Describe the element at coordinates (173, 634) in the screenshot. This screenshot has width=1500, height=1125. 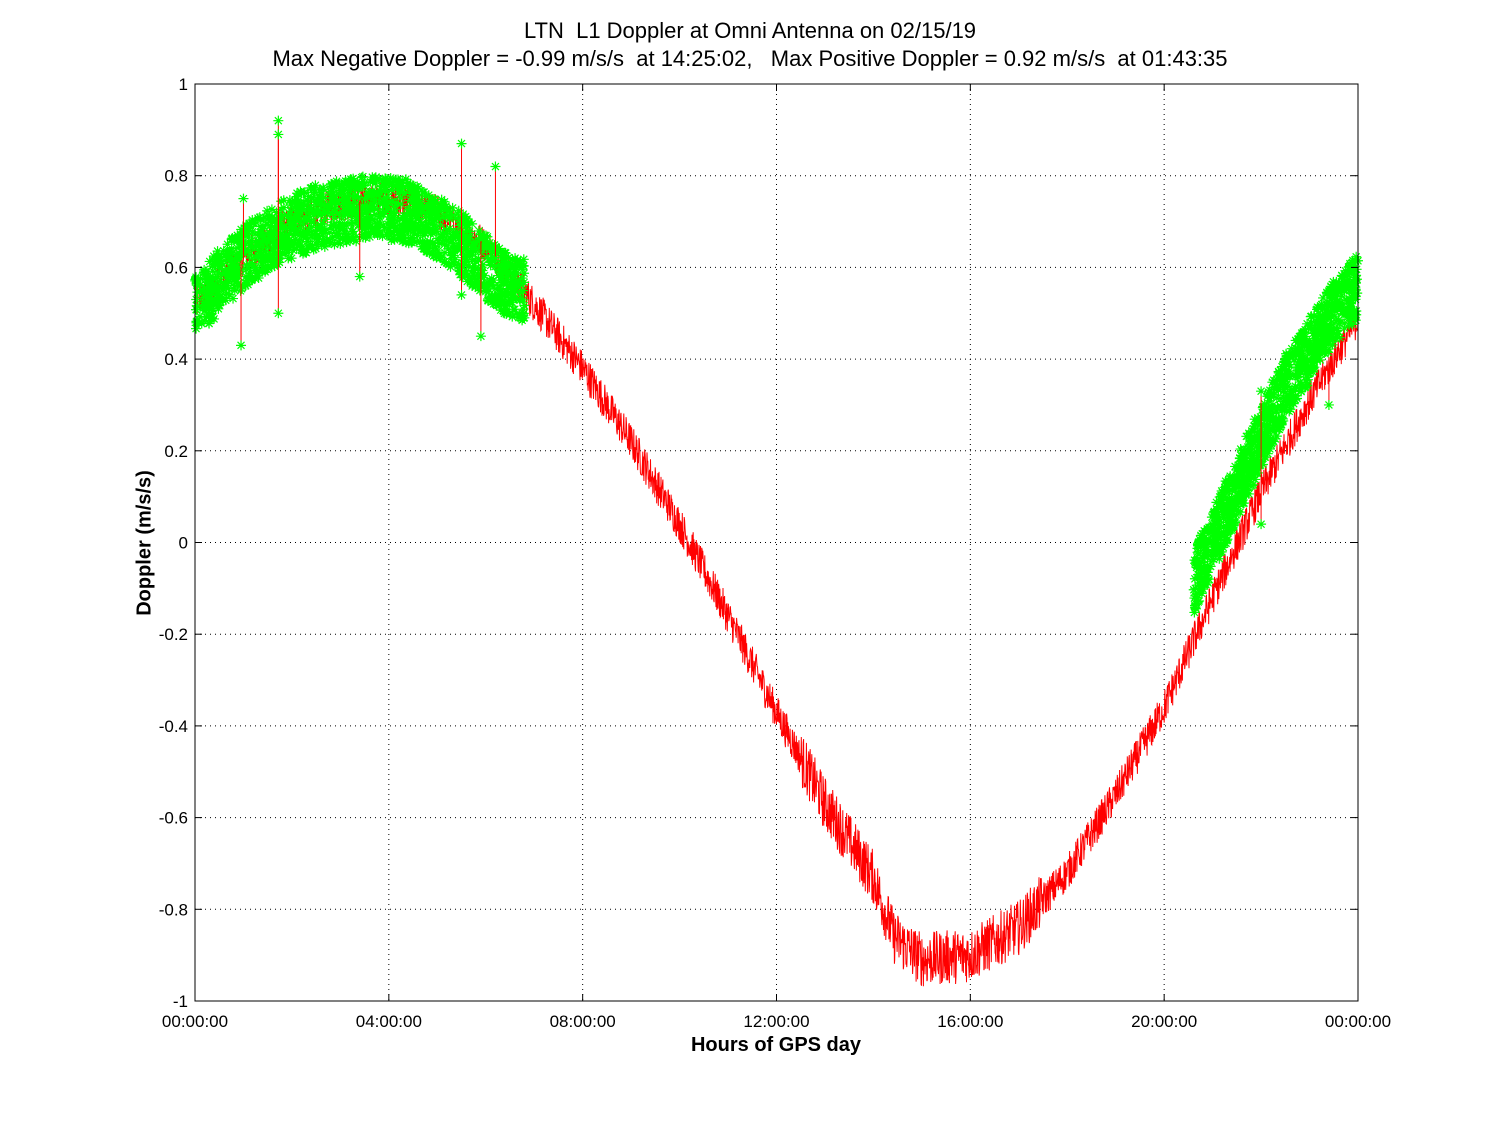
I see `y-tick-label: -0.2` at that location.